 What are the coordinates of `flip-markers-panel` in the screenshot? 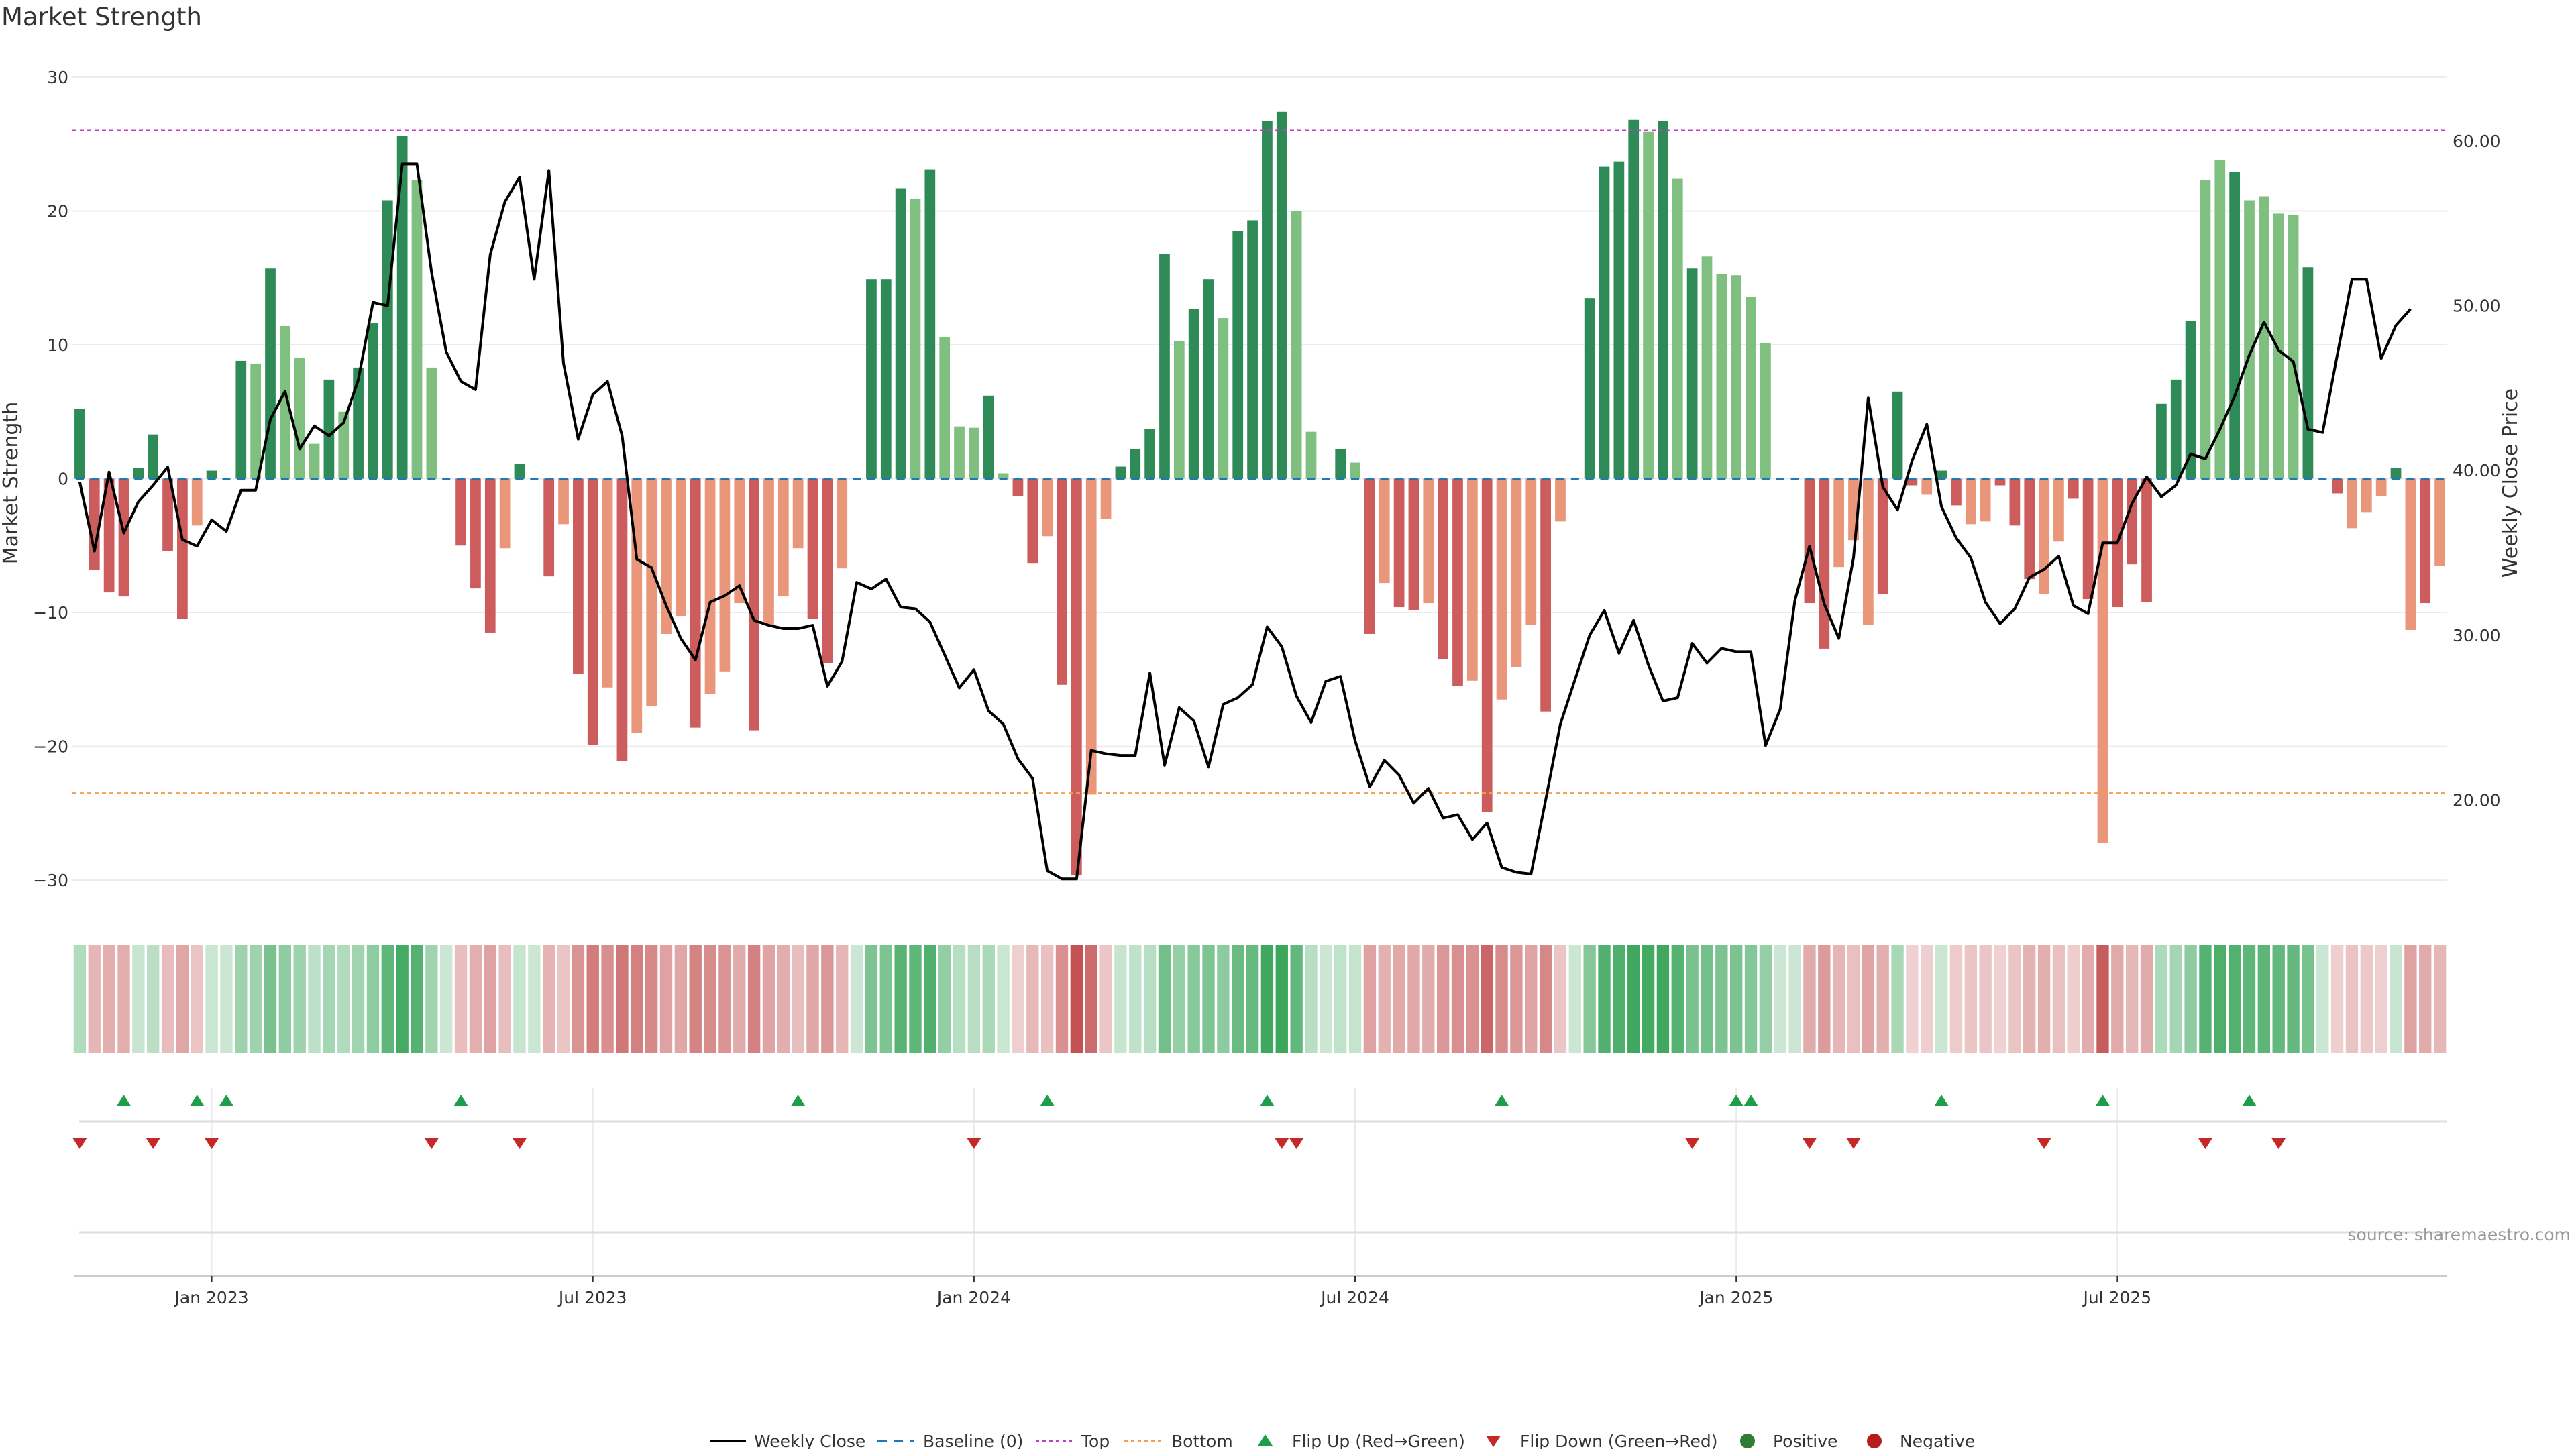 It's located at (1259, 1181).